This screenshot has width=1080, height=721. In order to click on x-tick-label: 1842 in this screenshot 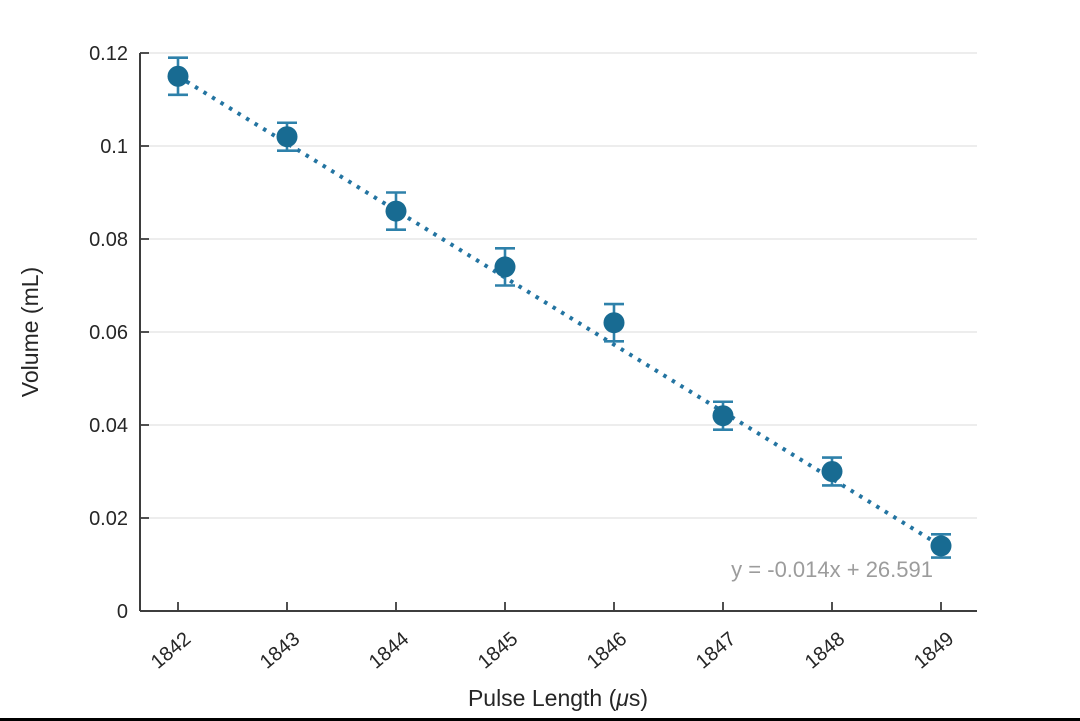, I will do `click(171, 650)`.